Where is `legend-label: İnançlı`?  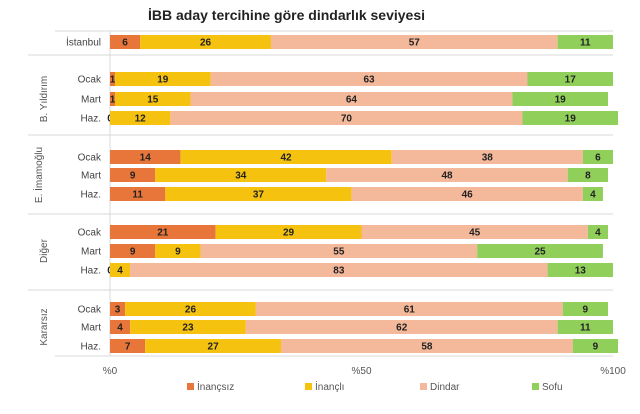 legend-label: İnançlı is located at coordinates (329, 386).